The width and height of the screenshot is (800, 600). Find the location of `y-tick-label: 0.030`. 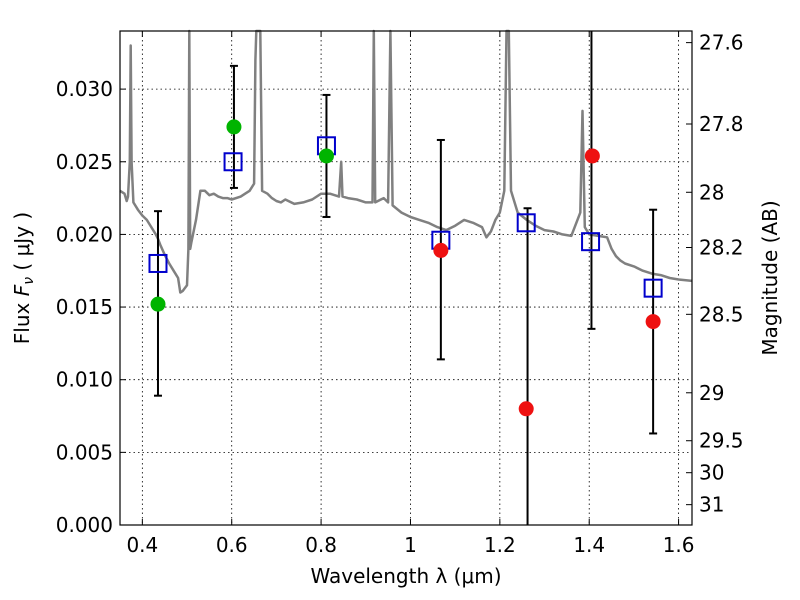

y-tick-label: 0.030 is located at coordinates (84, 89).